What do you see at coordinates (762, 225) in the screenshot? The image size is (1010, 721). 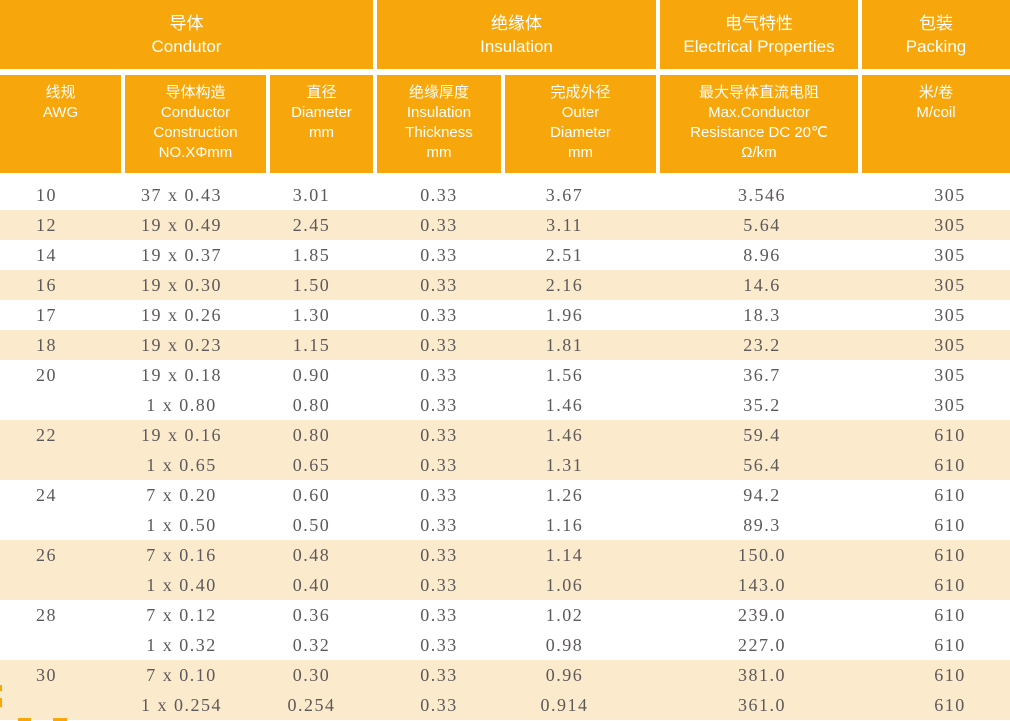 I see `cell-resistance: 5.64` at bounding box center [762, 225].